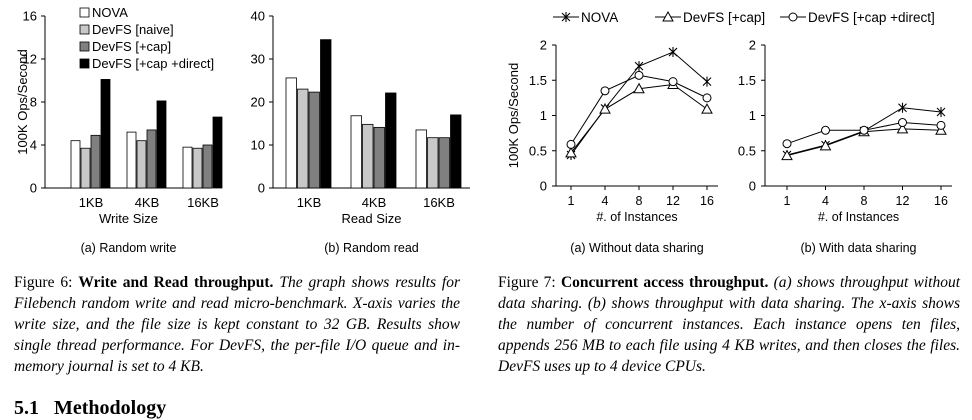 The image size is (972, 420). Describe the element at coordinates (858, 217) in the screenshot. I see `x-axis-label: #. of Instances` at that location.